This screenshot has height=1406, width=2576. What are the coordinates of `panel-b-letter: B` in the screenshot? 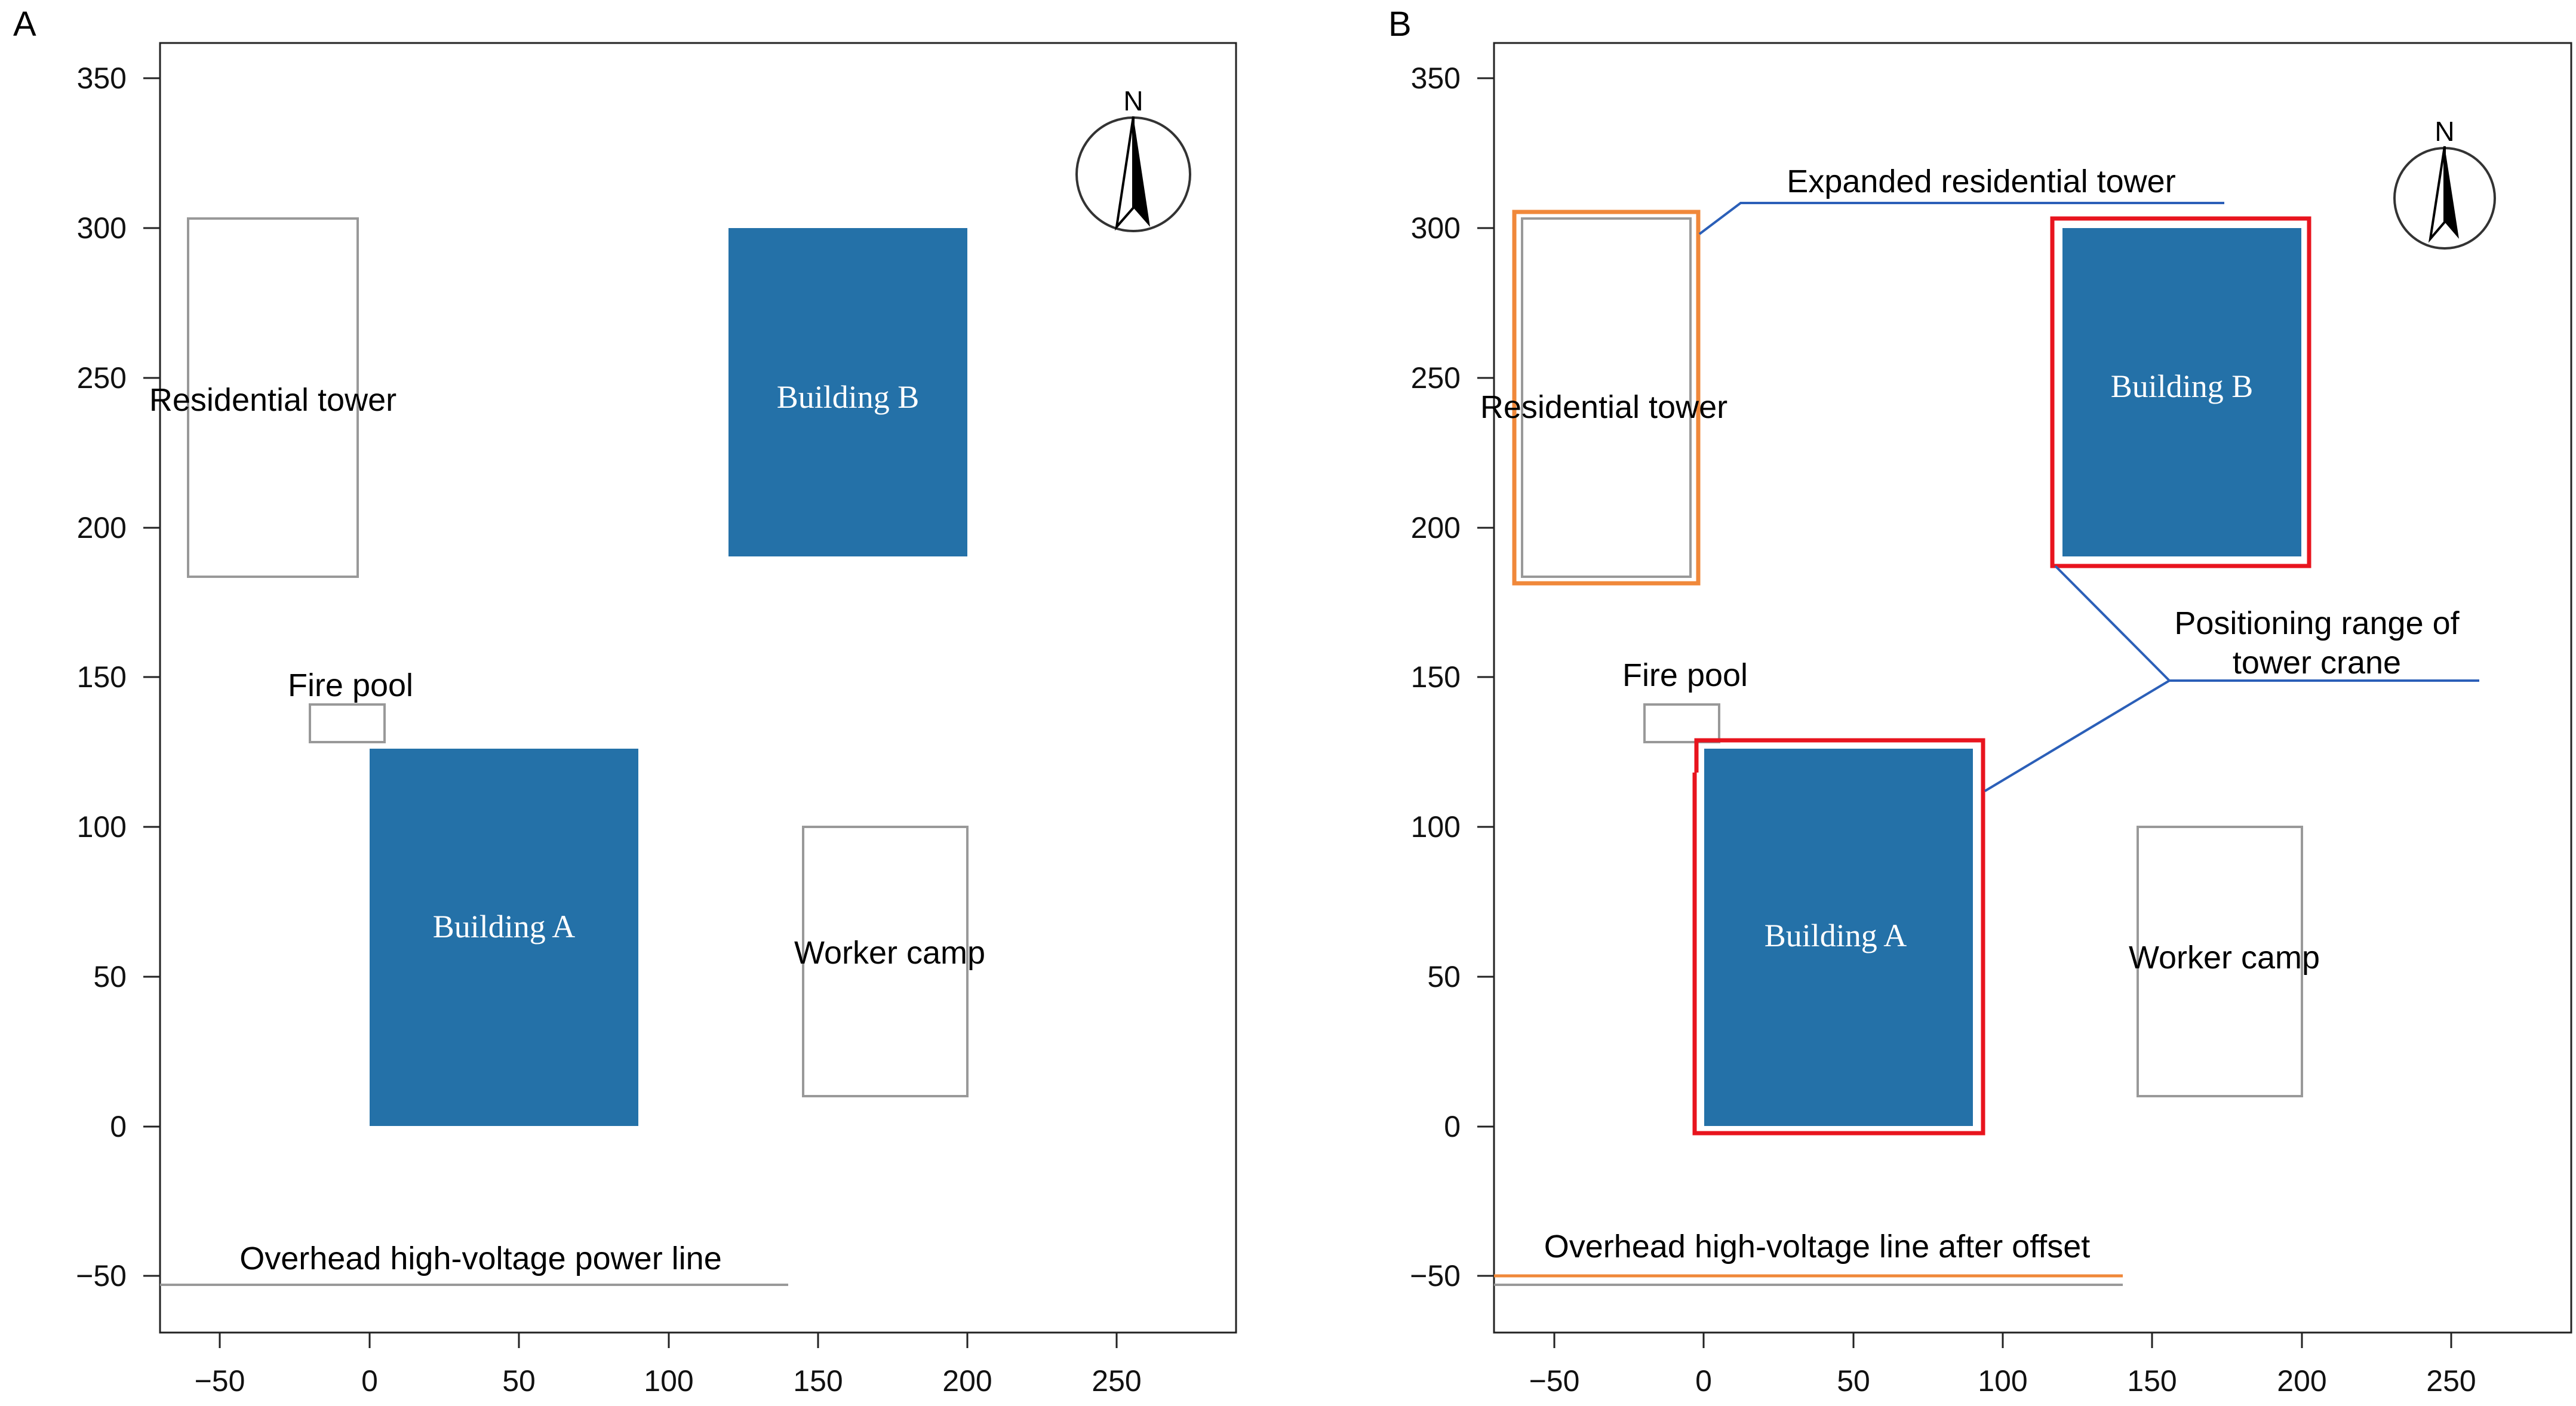 It's located at (1400, 24).